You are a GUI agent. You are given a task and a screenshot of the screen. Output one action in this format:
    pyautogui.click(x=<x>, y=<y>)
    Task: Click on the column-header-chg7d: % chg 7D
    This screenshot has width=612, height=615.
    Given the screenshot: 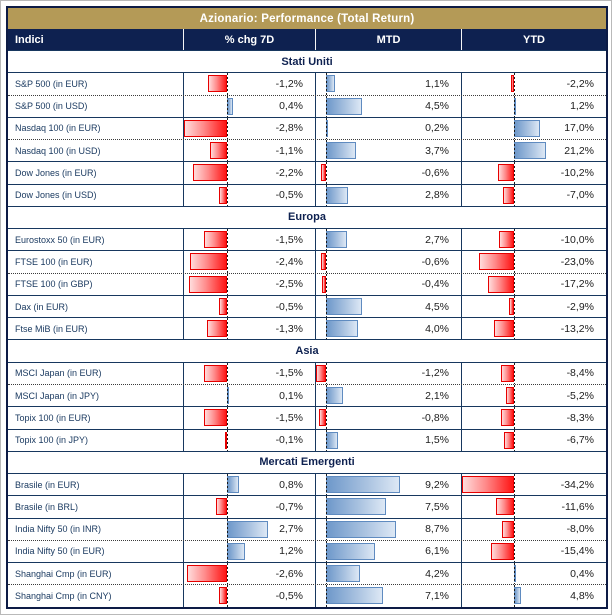 What is the action you would take?
    pyautogui.click(x=249, y=39)
    